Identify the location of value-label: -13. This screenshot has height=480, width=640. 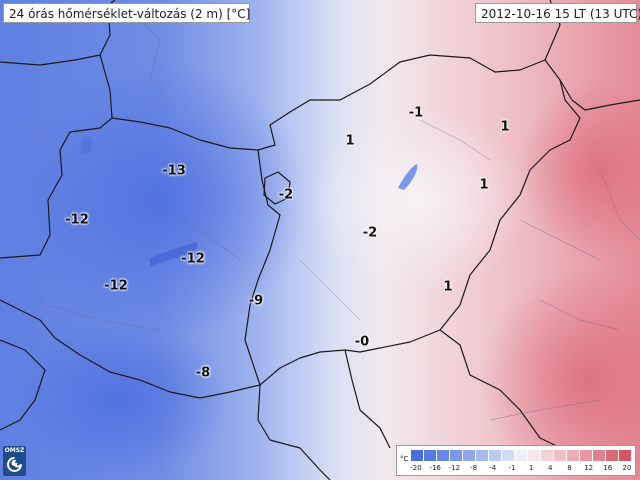
(174, 171).